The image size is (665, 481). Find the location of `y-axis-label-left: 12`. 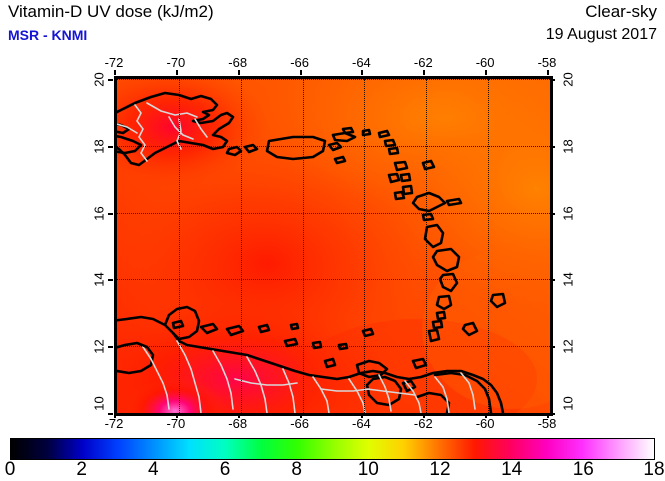

y-axis-label-left: 12 is located at coordinates (99, 346).